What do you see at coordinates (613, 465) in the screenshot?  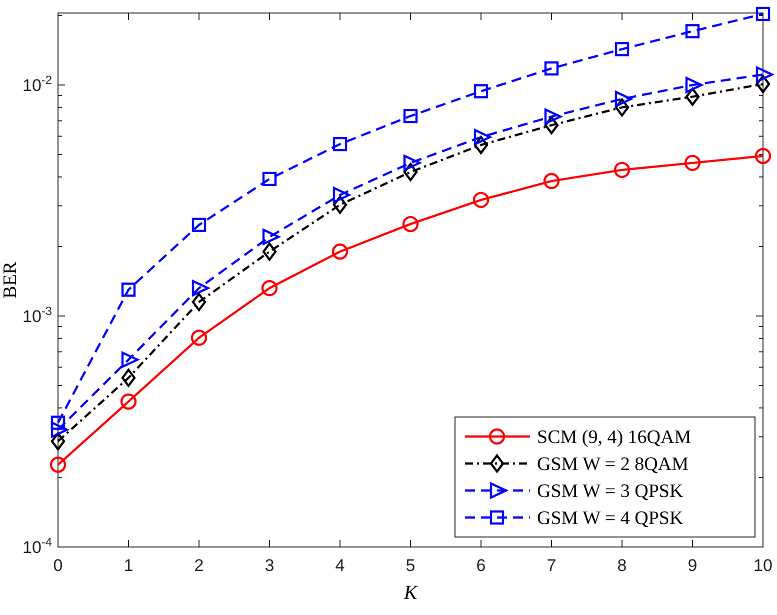 I see `legend-label: GSM W = 2 8QAM` at bounding box center [613, 465].